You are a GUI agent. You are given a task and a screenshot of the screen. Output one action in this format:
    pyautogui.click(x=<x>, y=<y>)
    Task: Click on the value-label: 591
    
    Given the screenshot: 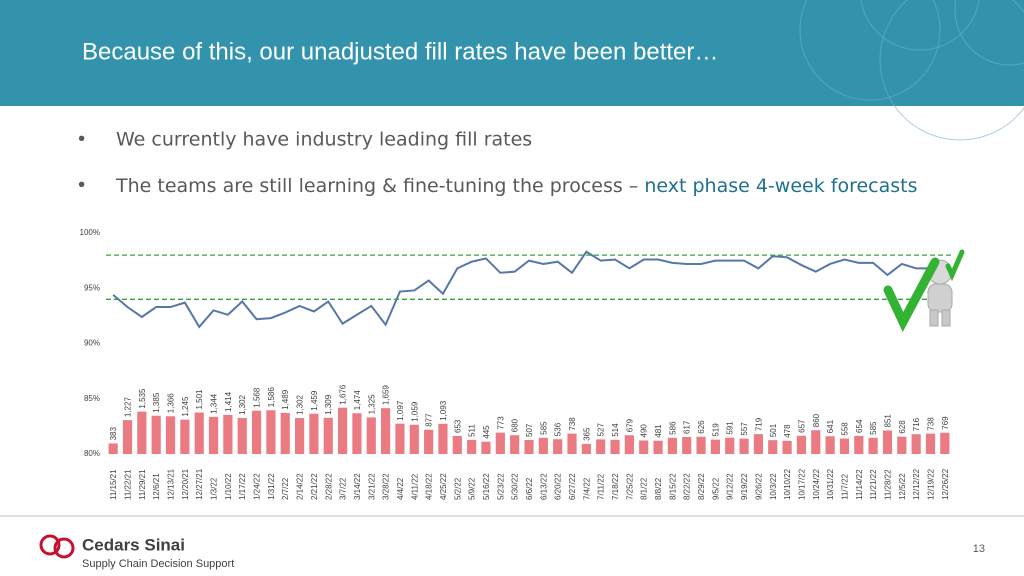 What is the action you would take?
    pyautogui.click(x=730, y=428)
    